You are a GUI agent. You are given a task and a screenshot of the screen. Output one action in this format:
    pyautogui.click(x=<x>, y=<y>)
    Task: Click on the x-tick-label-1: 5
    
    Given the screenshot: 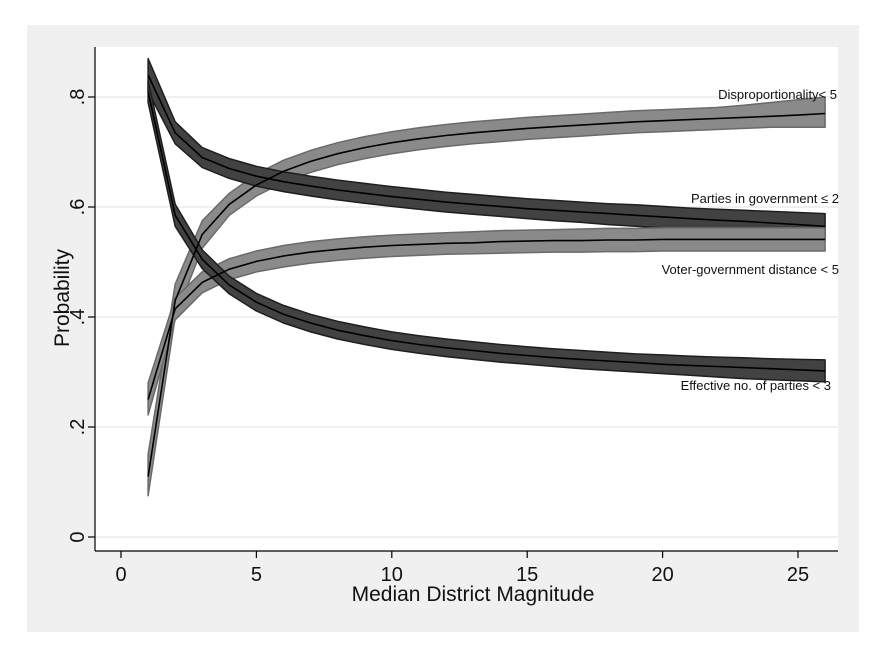 What is the action you would take?
    pyautogui.click(x=256, y=575)
    